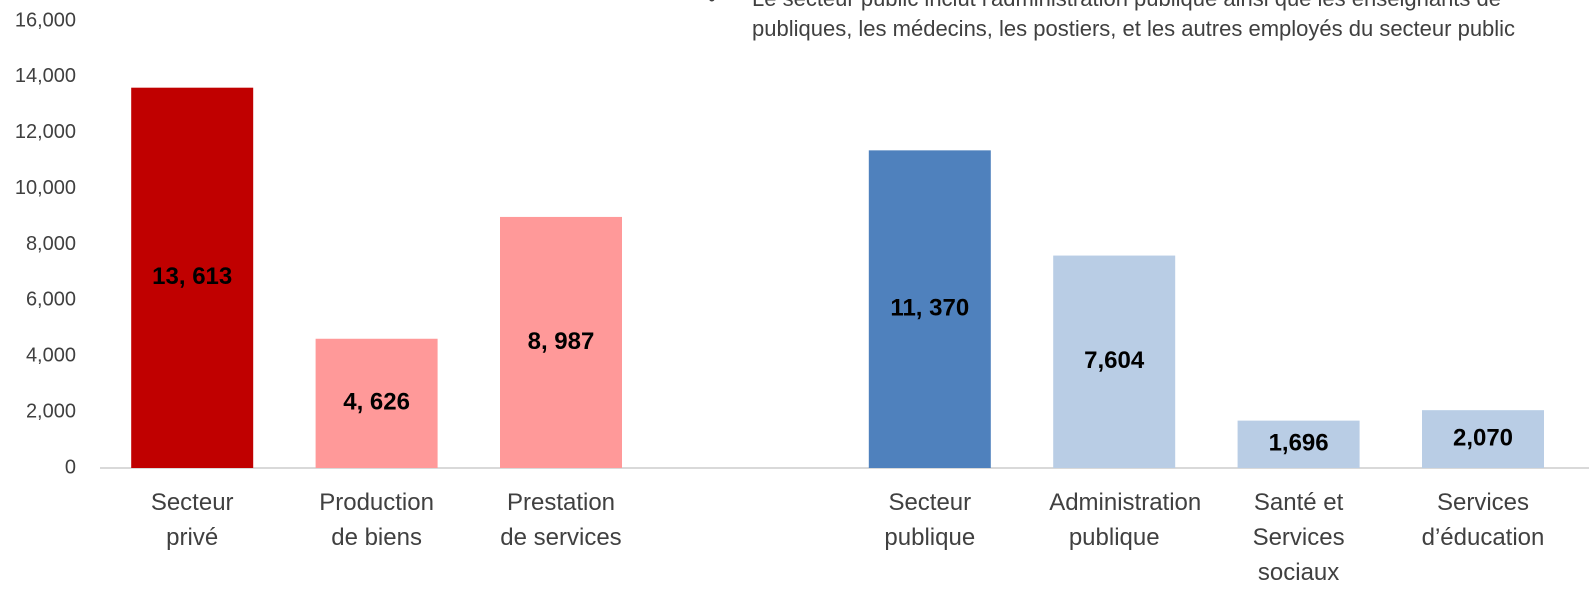 Image resolution: width=1589 pixels, height=594 pixels. Describe the element at coordinates (45, 76) in the screenshot. I see `y-tick-label: 14,000` at that location.